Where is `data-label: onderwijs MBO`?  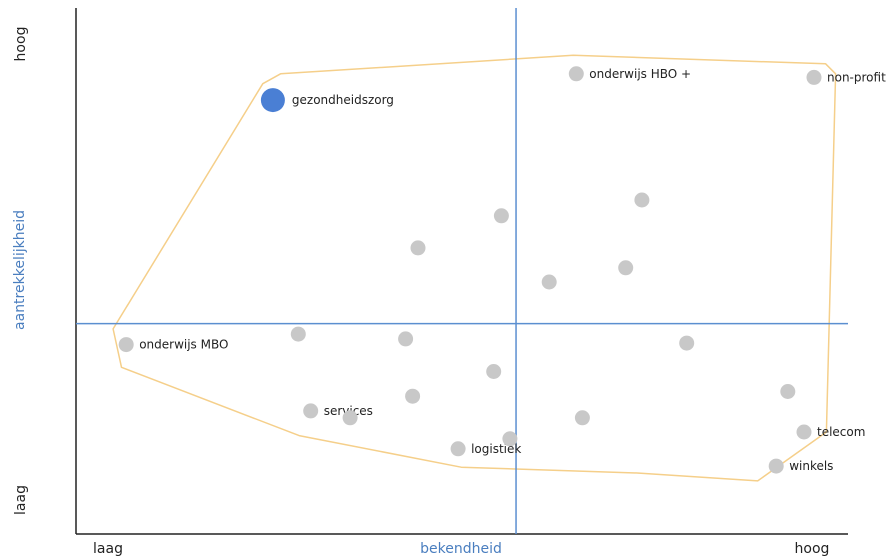
data-label: onderwijs MBO is located at coordinates (183, 345).